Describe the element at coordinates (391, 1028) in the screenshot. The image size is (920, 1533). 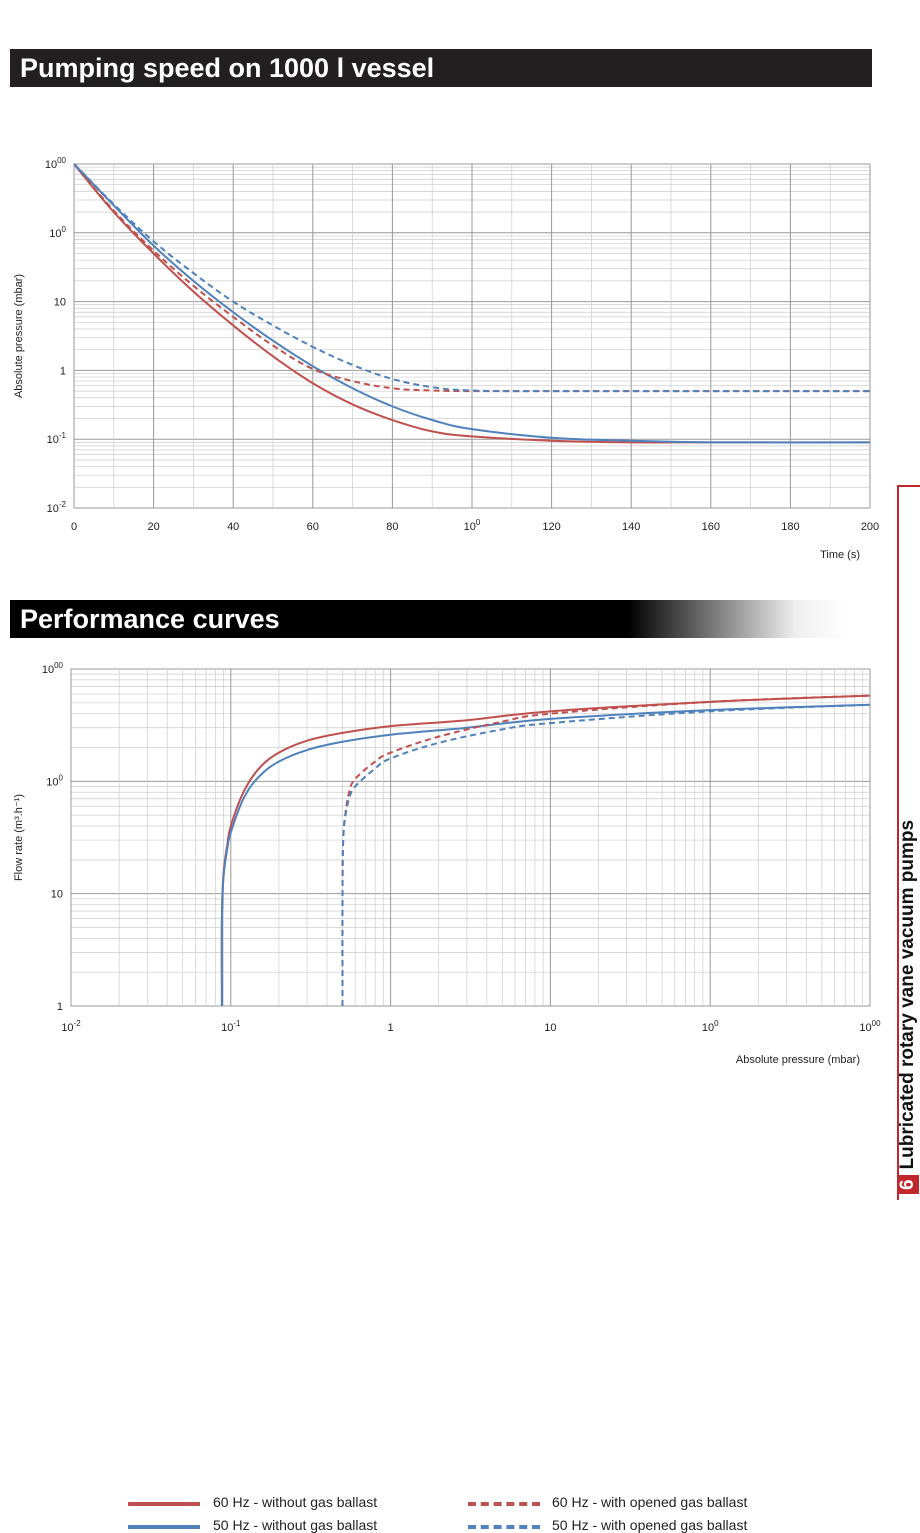
I see `x-tick-label: 1` at that location.